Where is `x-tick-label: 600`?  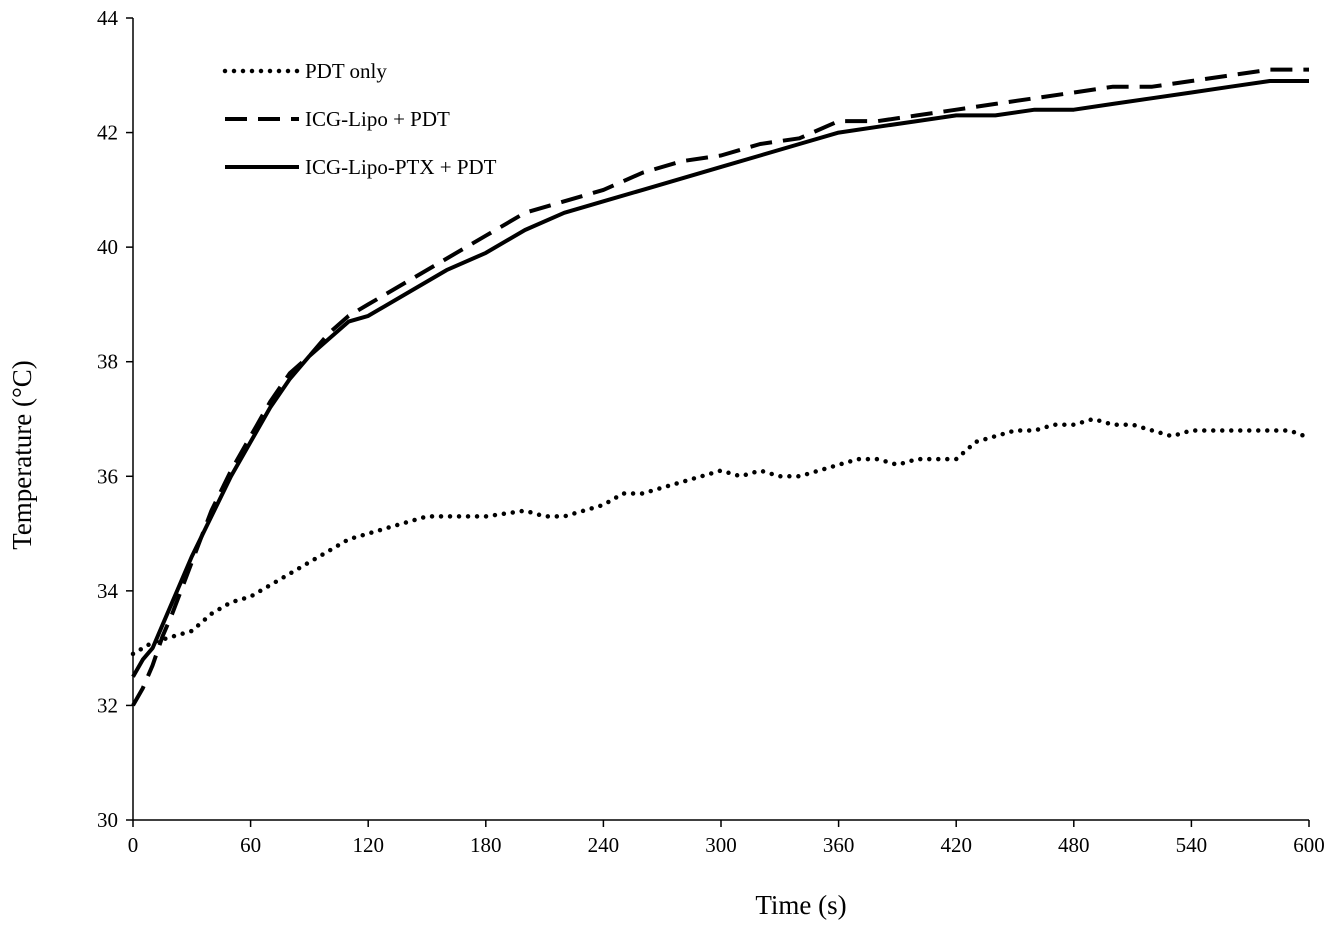 x-tick-label: 600 is located at coordinates (1309, 845).